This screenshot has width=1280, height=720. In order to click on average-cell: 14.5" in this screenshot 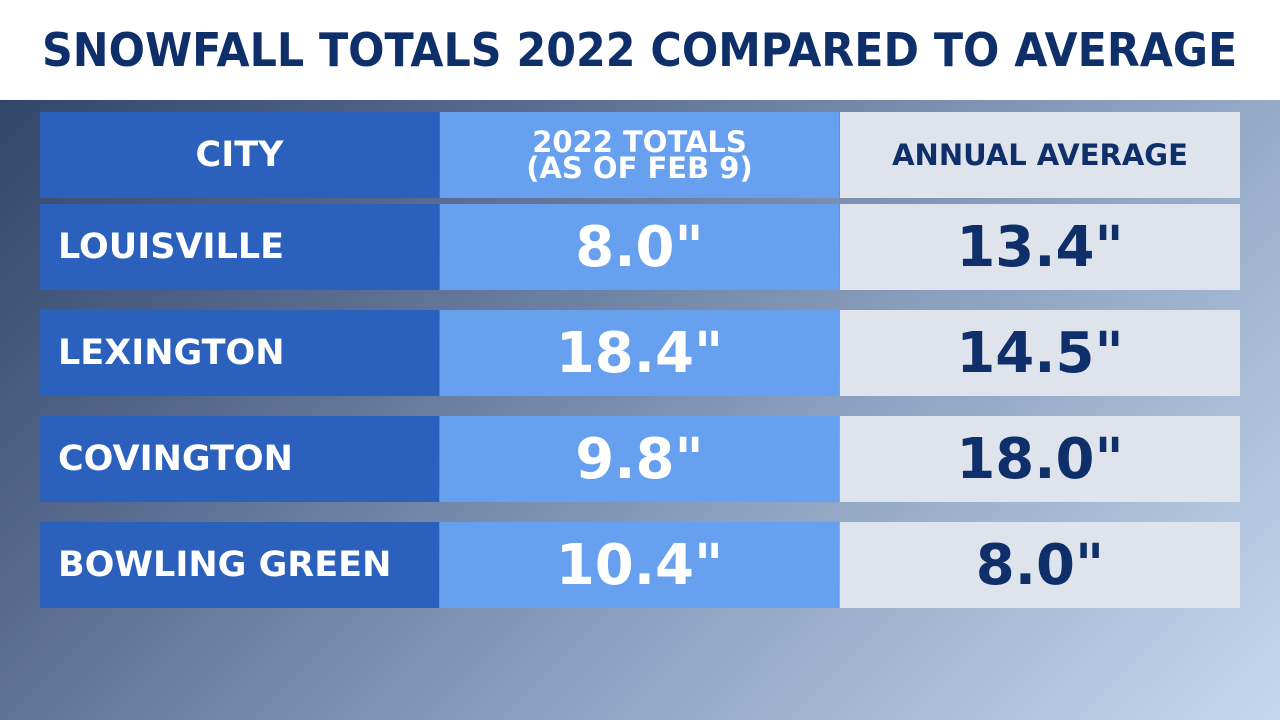, I will do `click(1040, 353)`.